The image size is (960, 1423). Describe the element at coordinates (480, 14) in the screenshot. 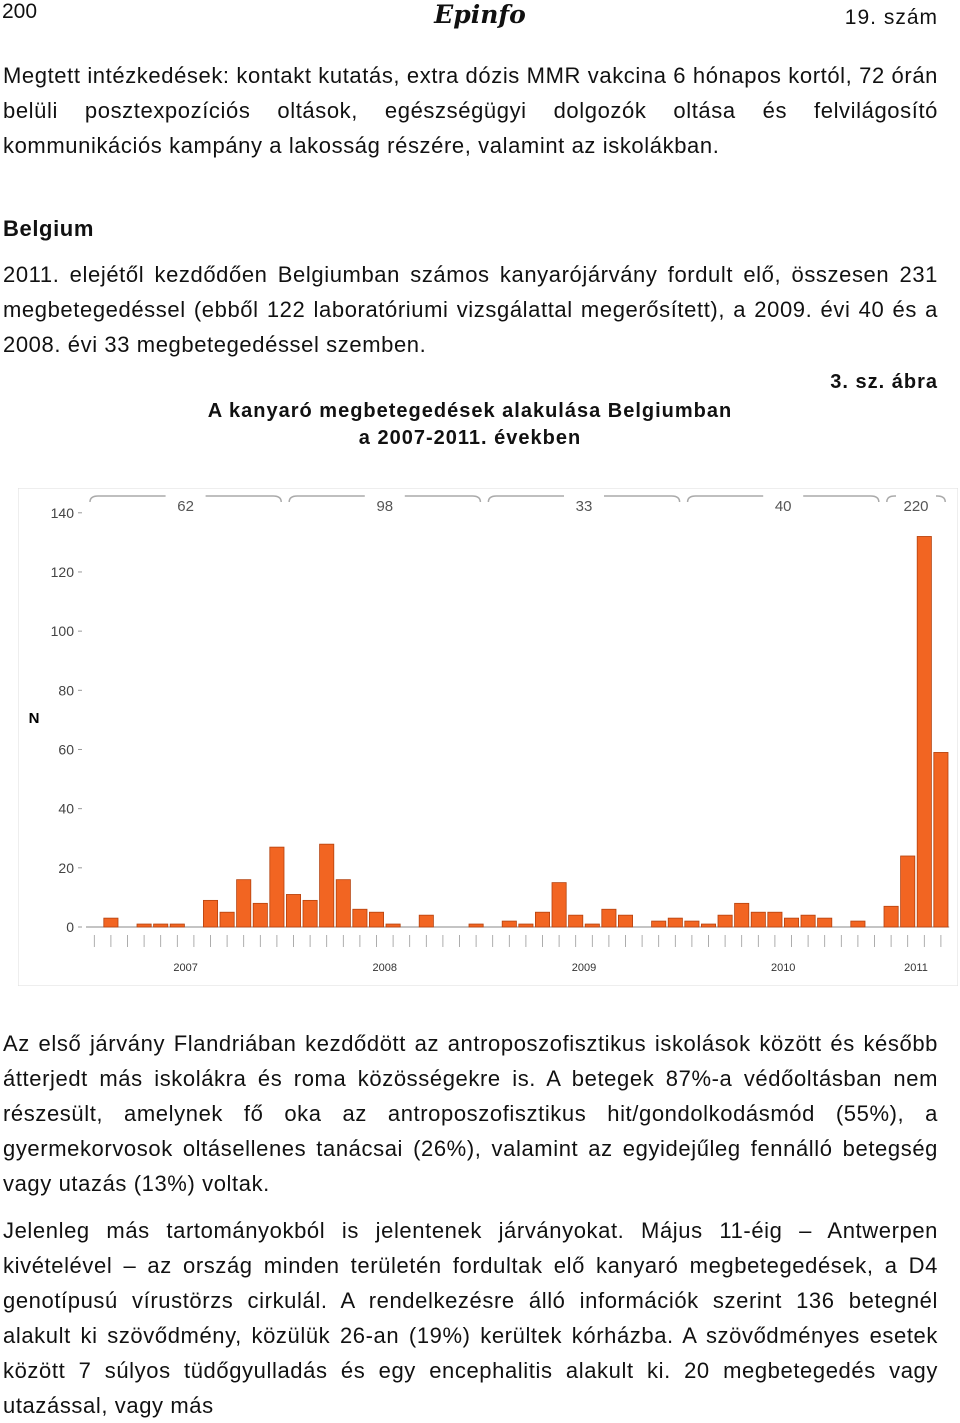

I see `logo: Epinfo` at that location.